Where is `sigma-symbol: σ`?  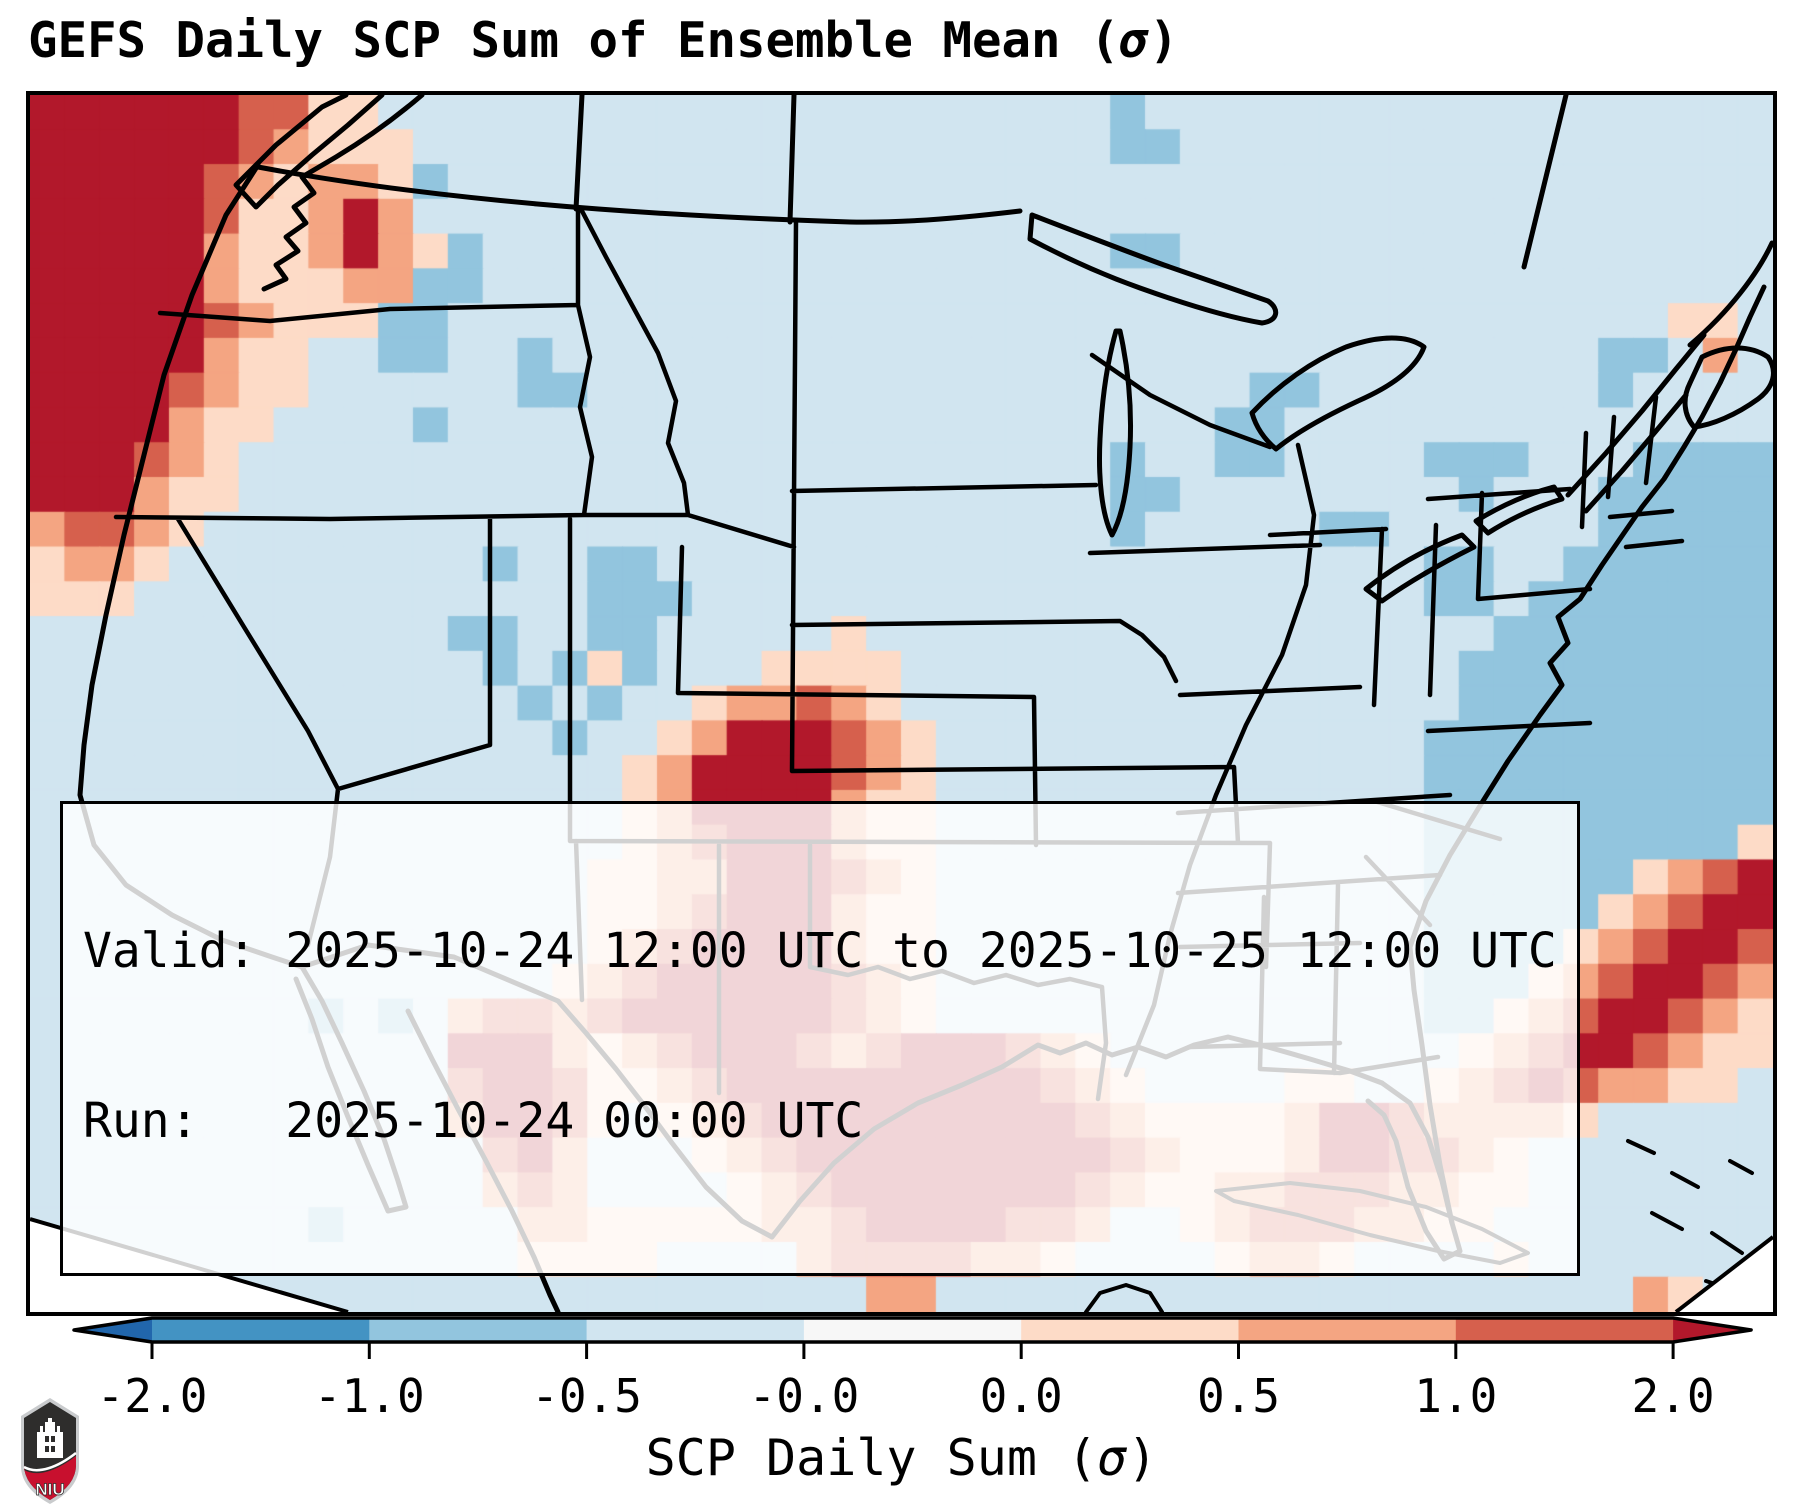
sigma-symbol: σ is located at coordinates (1134, 40).